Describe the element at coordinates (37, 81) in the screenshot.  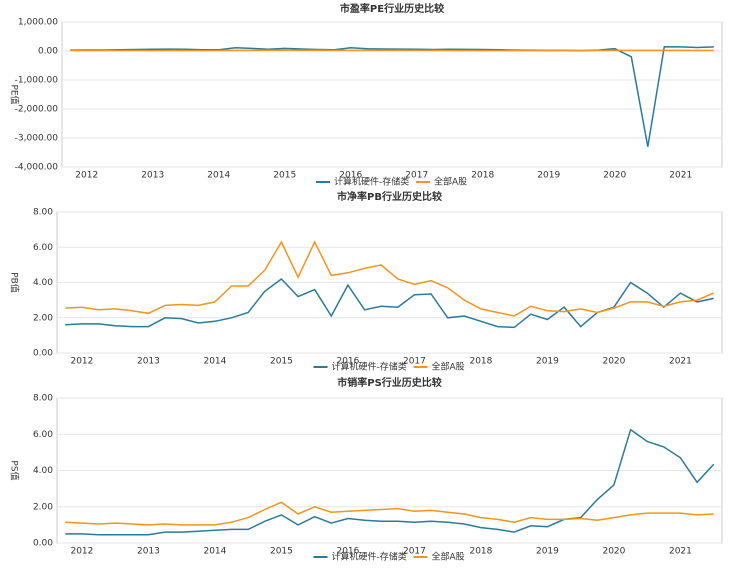
I see `y-tick-label: -1,000.00` at that location.